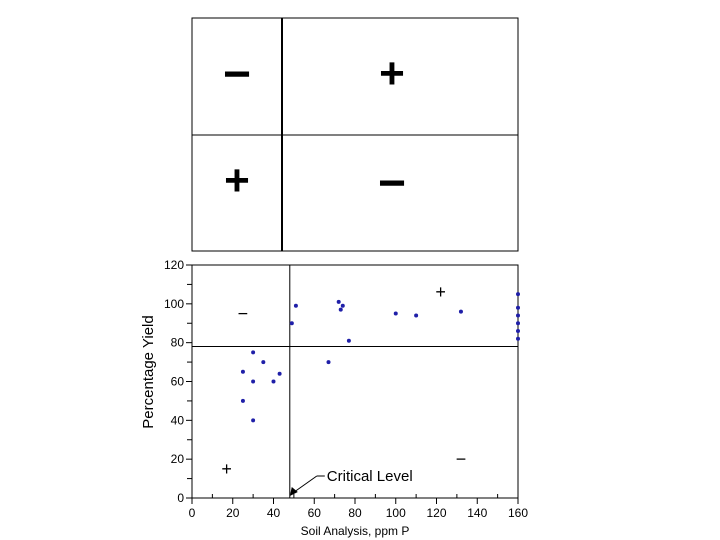 The height and width of the screenshot is (540, 720). What do you see at coordinates (392, 73) in the screenshot?
I see `quadrant-sign-top-right: +` at bounding box center [392, 73].